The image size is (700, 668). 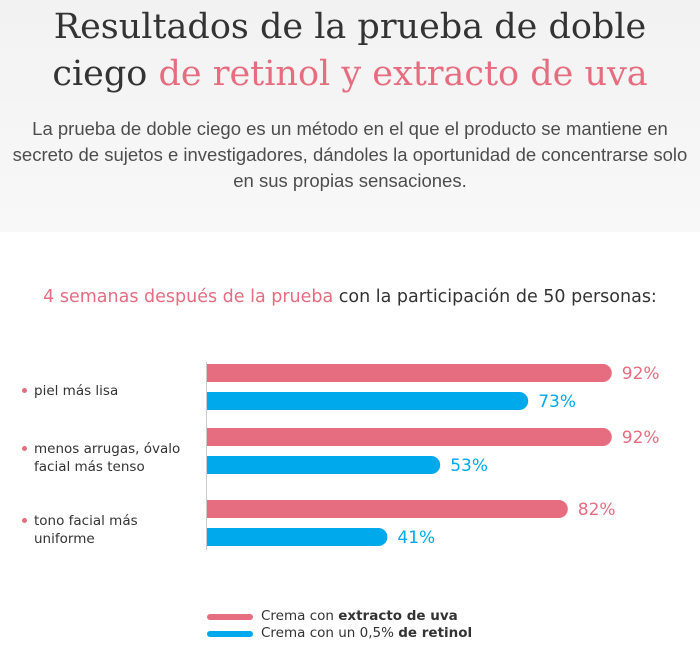 I want to click on data-label: 73%, so click(x=557, y=402).